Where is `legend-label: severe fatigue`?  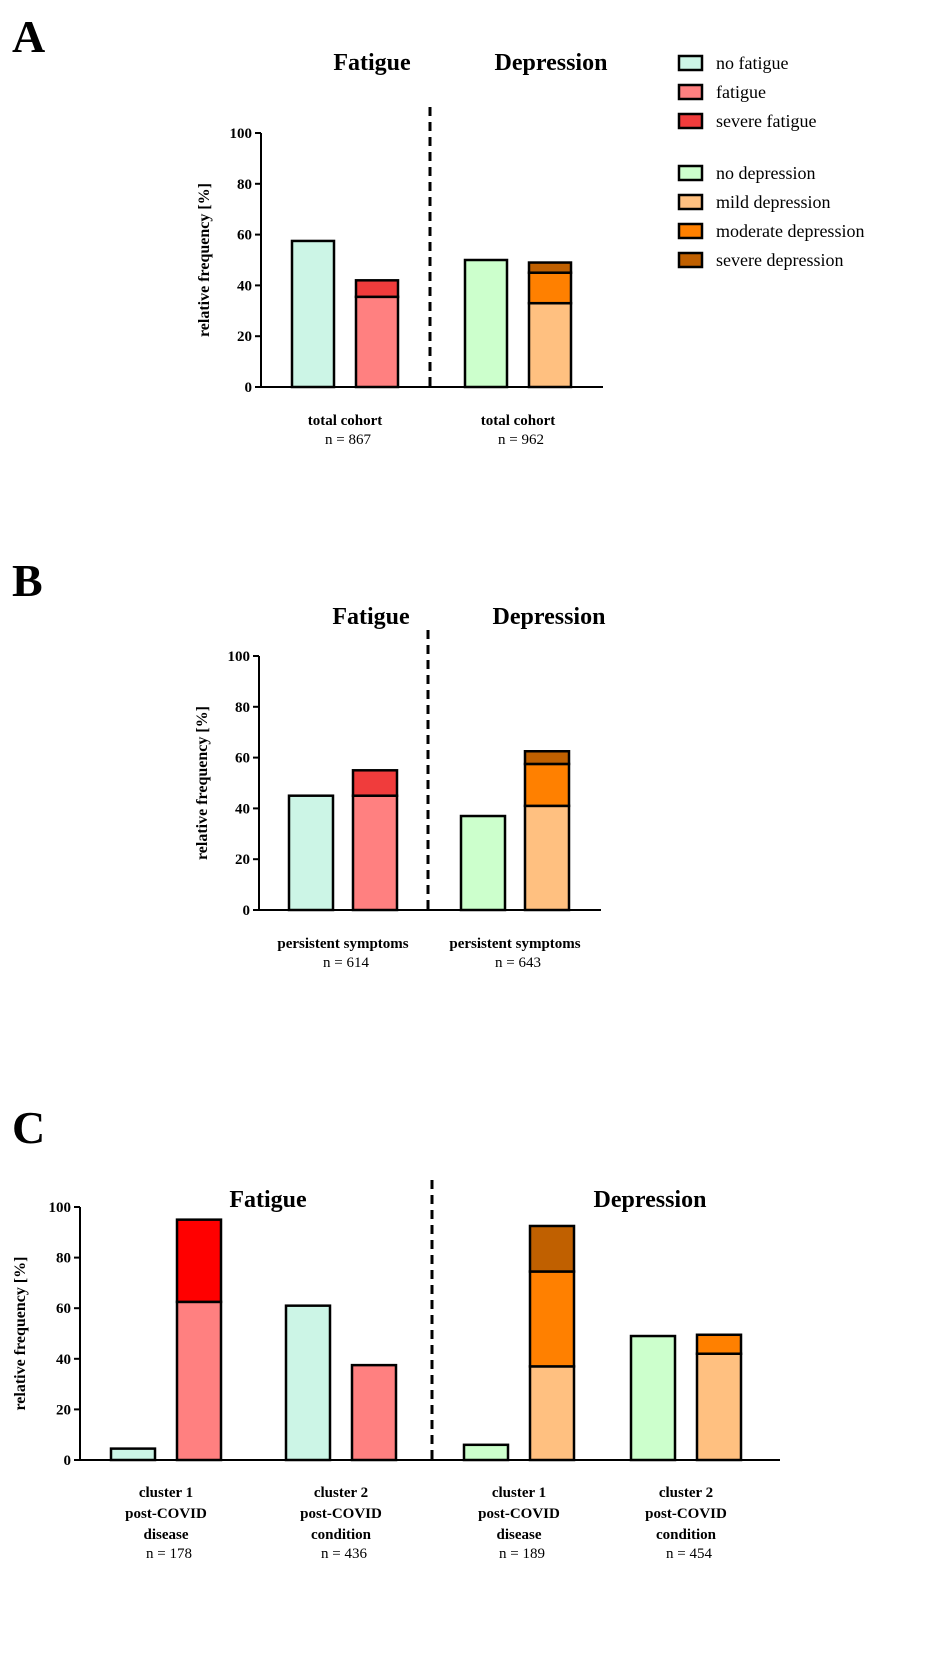
legend-label: severe fatigue is located at coordinates (766, 121).